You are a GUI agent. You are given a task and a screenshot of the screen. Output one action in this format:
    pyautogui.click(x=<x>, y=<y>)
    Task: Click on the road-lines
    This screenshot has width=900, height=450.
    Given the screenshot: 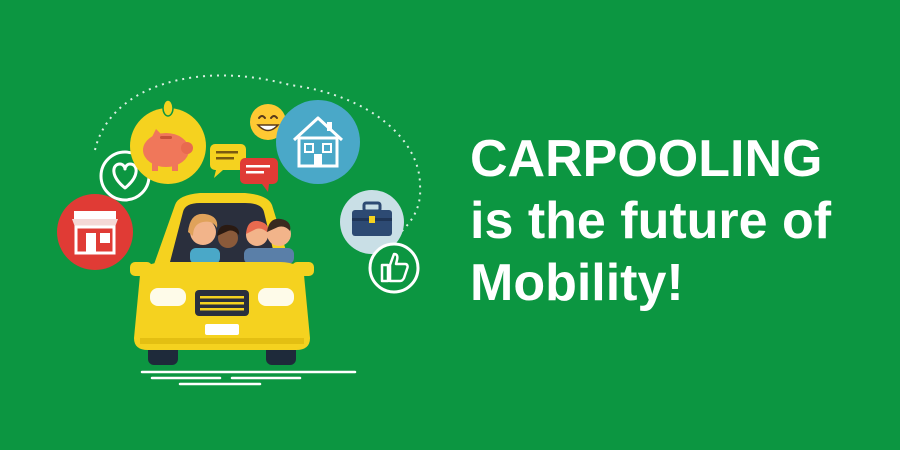 What is the action you would take?
    pyautogui.click(x=248, y=378)
    